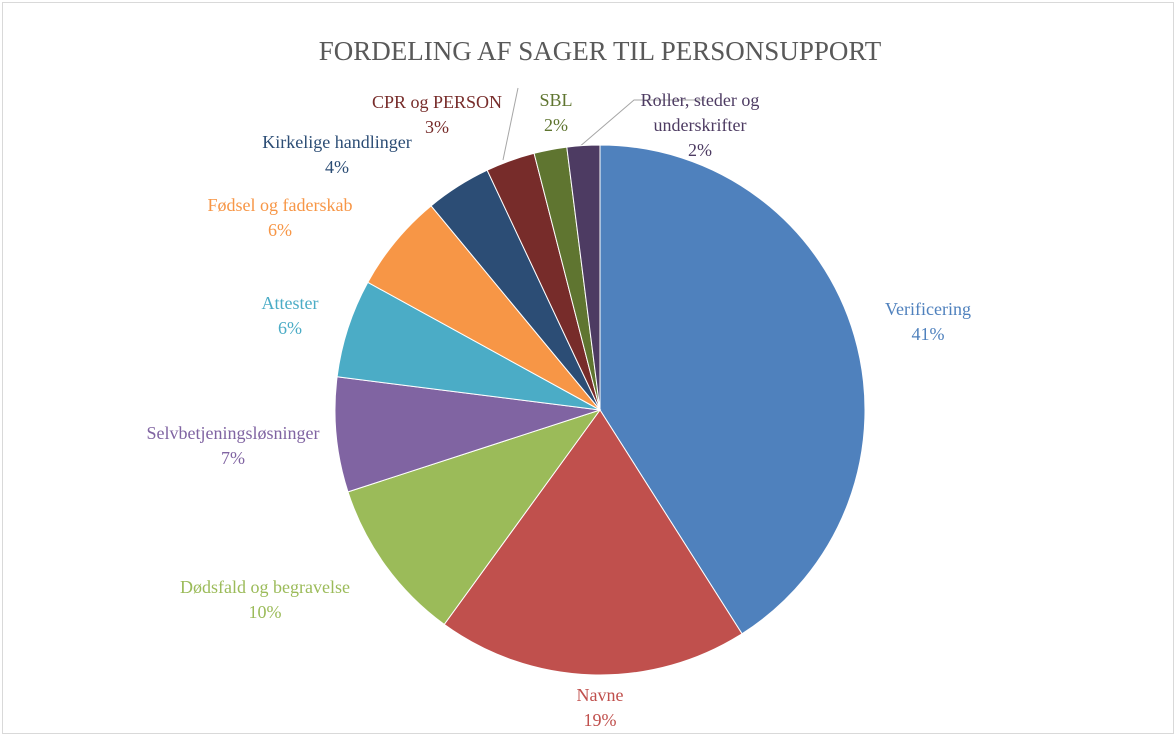 The height and width of the screenshot is (736, 1176). Describe the element at coordinates (290, 316) in the screenshot. I see `data-label: Attester 6%` at that location.